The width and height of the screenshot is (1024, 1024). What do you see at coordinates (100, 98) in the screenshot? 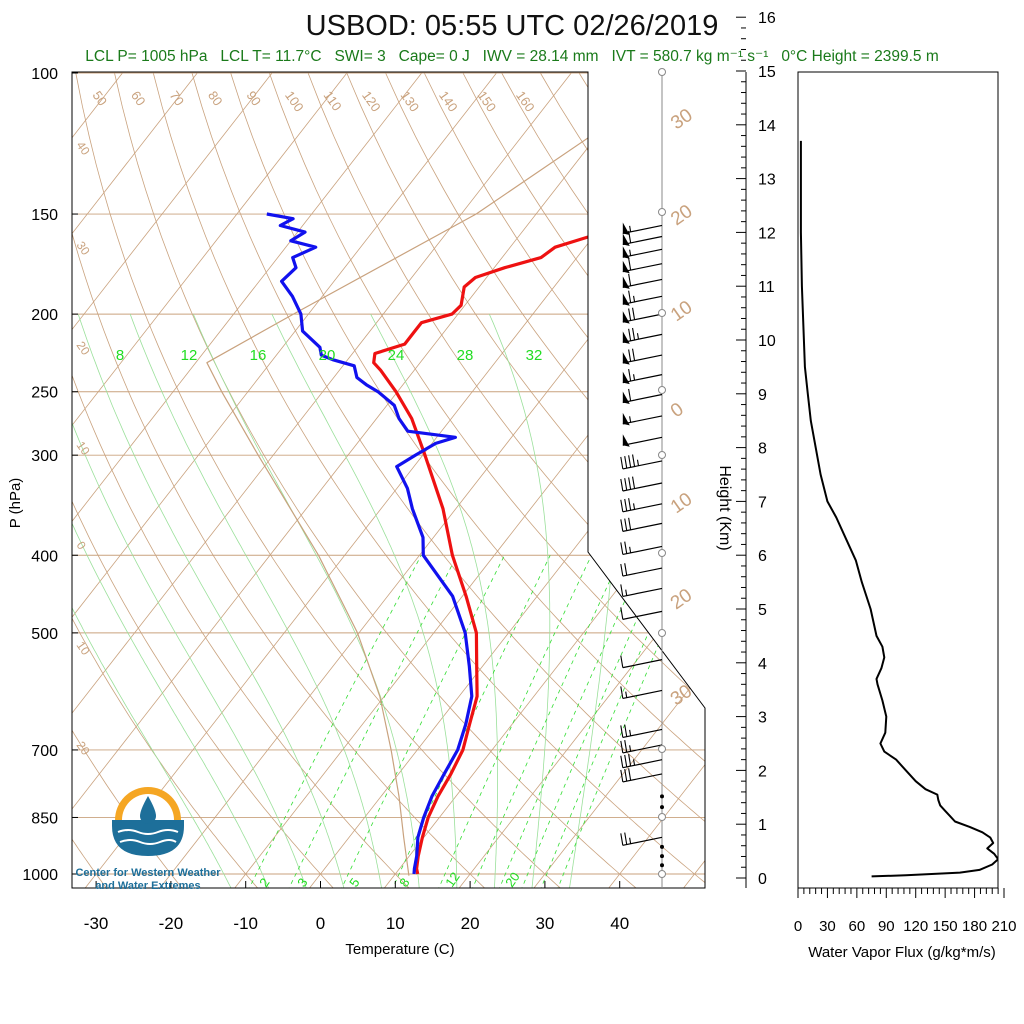
I see `dry-adiabat-label: 50` at bounding box center [100, 98].